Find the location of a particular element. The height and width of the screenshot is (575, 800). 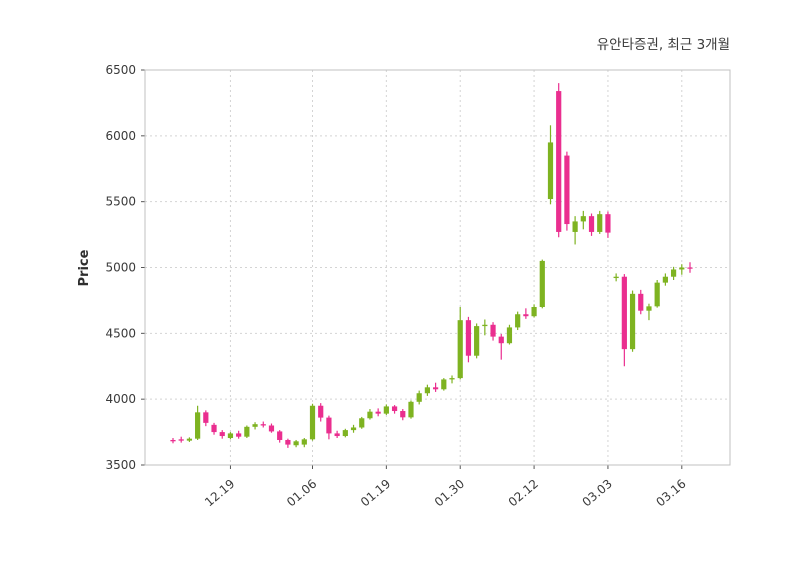

y-tick-label: 5000 is located at coordinates (120, 268).